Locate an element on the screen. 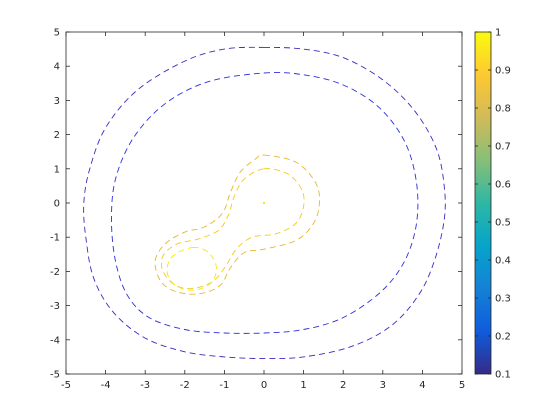 This screenshot has width=560, height=420. y-tick-label: 5 is located at coordinates (57, 33).